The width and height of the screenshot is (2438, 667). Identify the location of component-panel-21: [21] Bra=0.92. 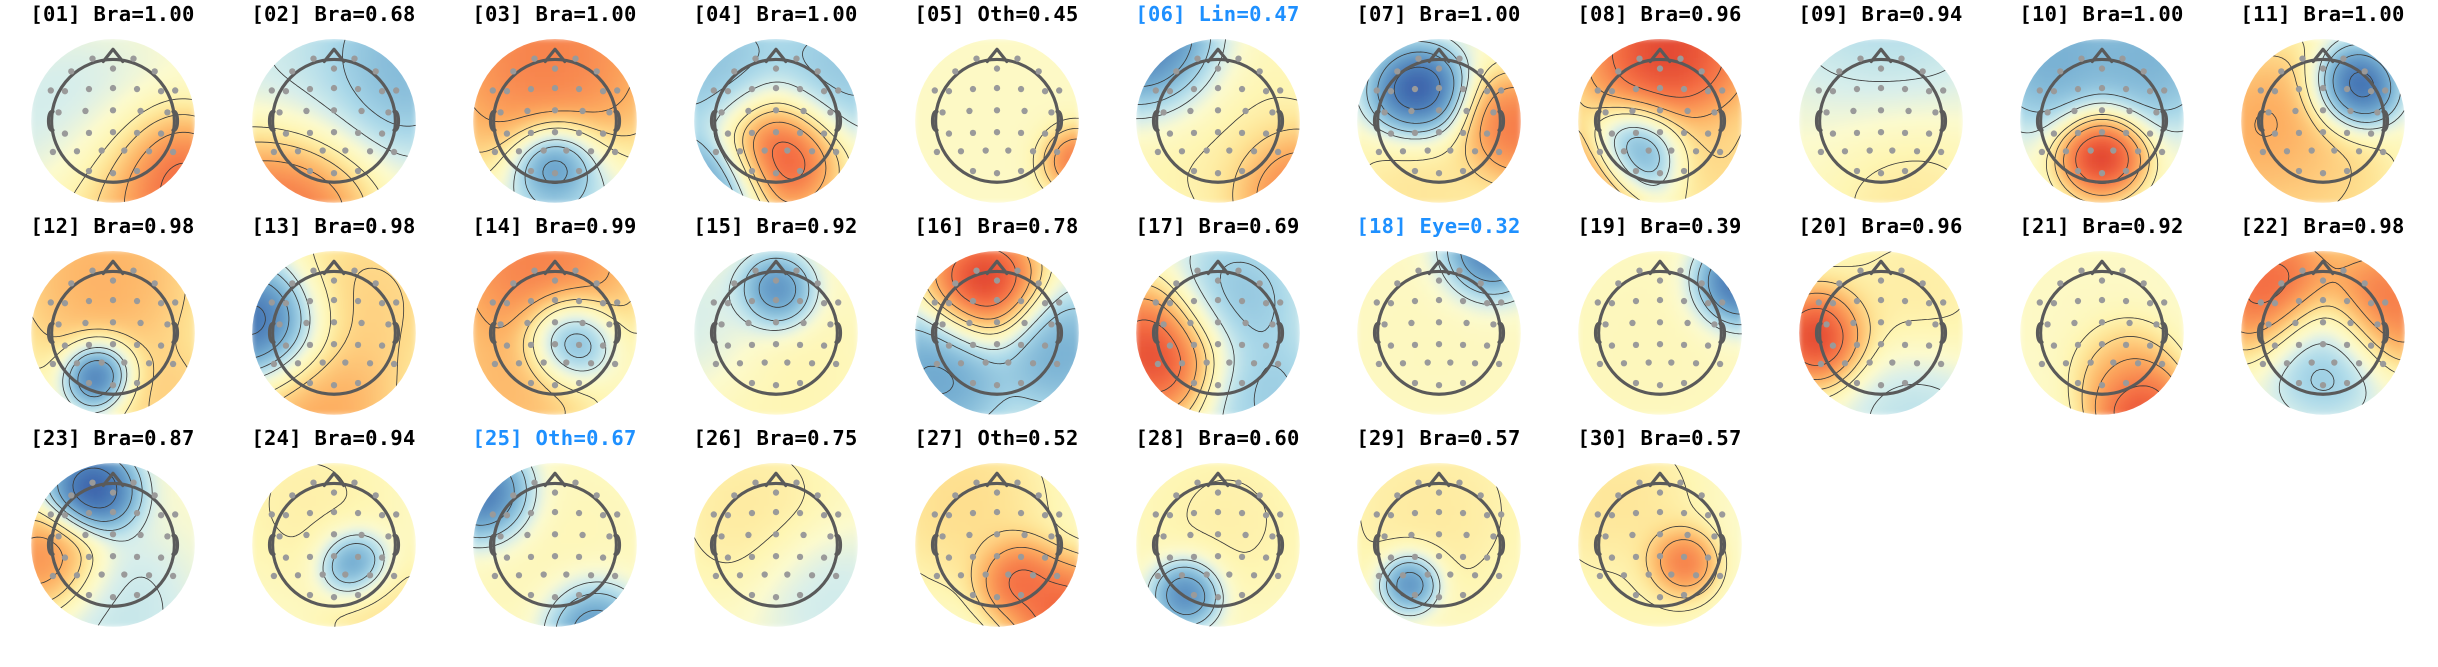
(2101, 319).